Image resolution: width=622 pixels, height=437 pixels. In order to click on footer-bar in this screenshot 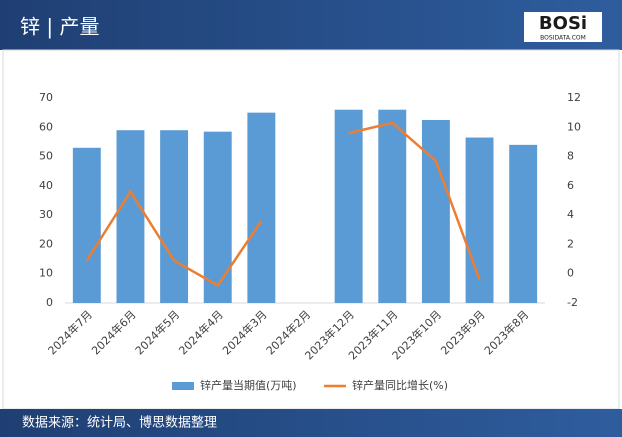, I will do `click(311, 423)`.